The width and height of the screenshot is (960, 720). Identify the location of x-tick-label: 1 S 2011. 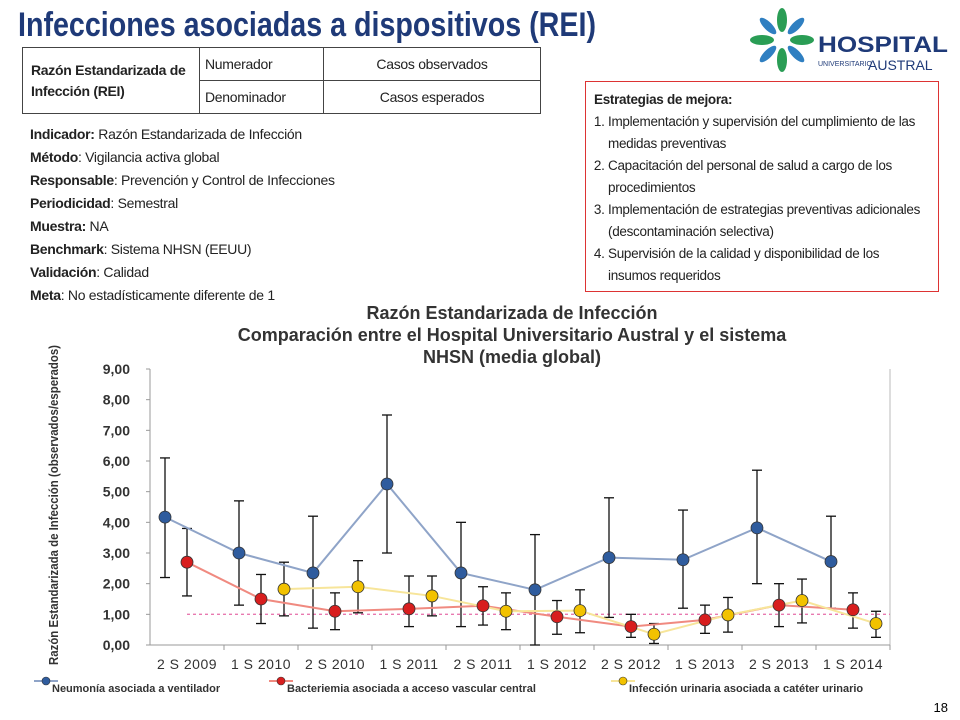
(408, 664).